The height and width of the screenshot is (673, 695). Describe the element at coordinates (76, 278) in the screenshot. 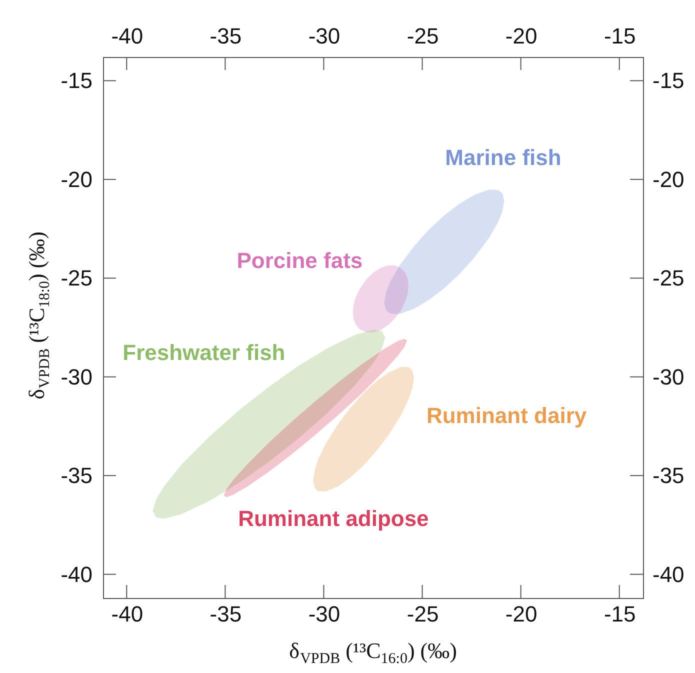

I see `y-tick-label: -25` at that location.